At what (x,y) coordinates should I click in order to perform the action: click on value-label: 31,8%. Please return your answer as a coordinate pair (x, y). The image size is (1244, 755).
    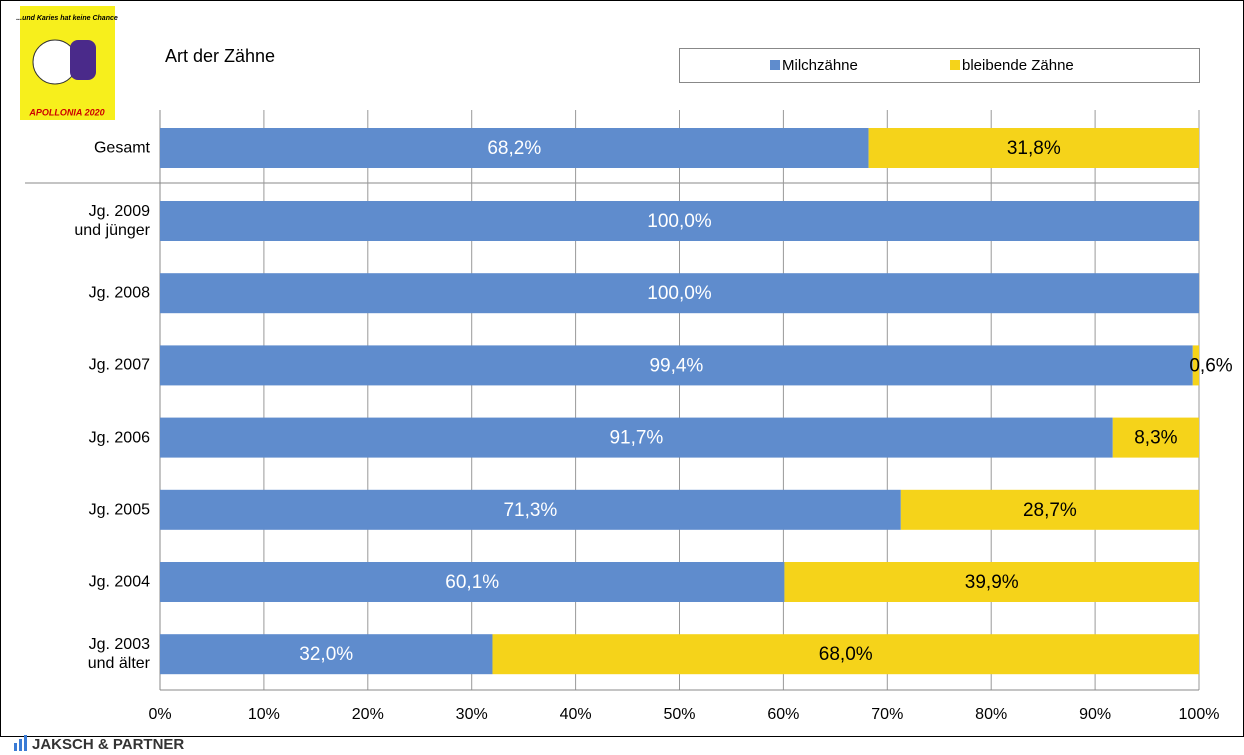
    Looking at the image, I should click on (1034, 148).